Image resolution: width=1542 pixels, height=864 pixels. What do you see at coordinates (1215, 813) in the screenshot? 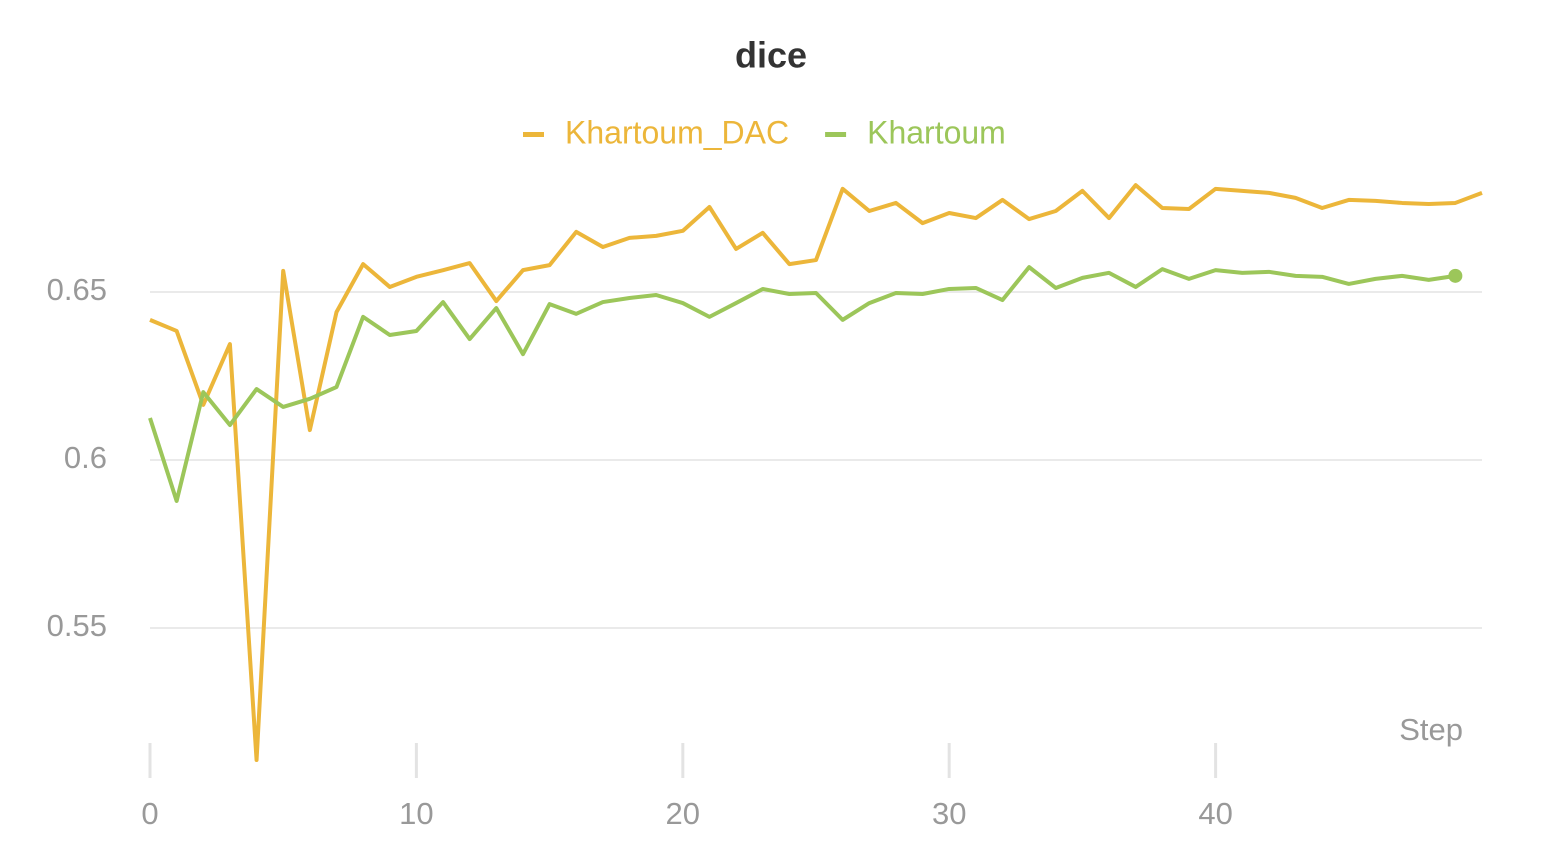
I see `x-tick-label: 40` at bounding box center [1215, 813].